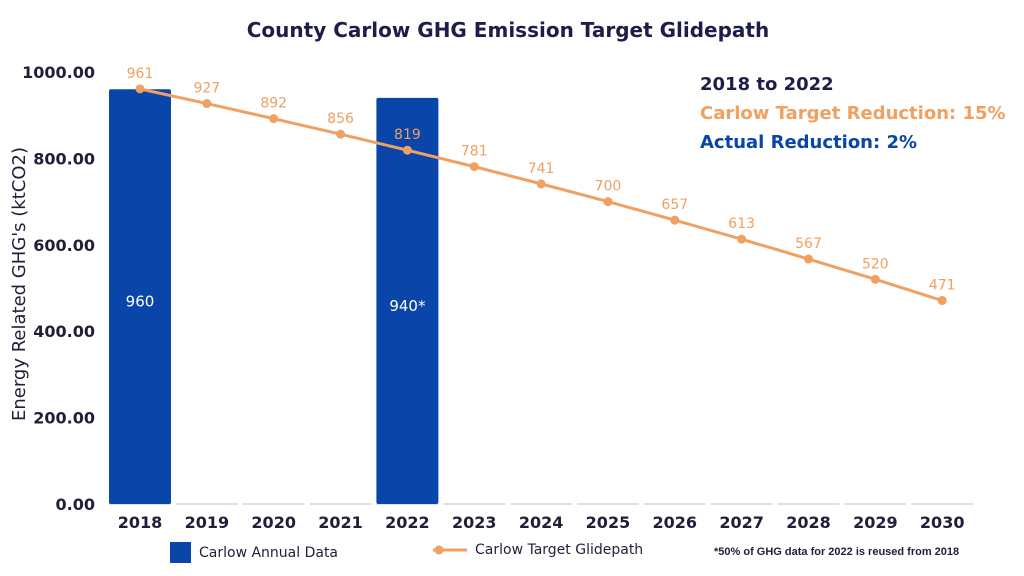  Describe the element at coordinates (273, 104) in the screenshot. I see `glidepath-value-label: 892` at that location.